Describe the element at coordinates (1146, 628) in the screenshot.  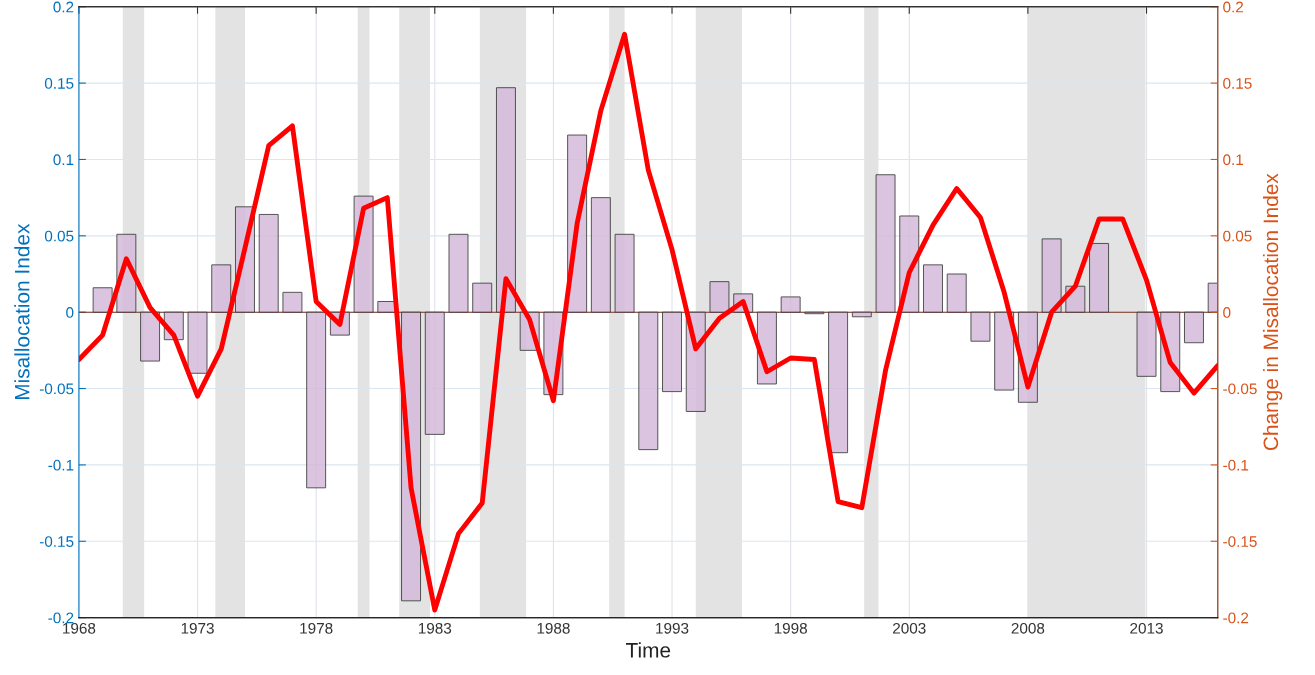
I see `x-tick-label: 2013` at that location.